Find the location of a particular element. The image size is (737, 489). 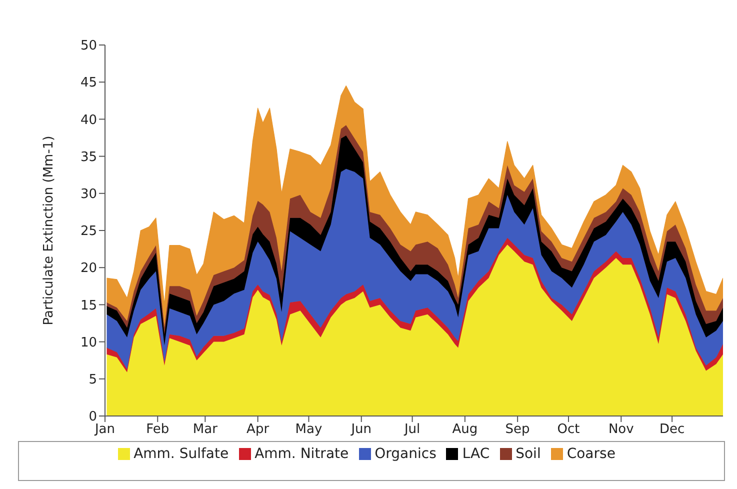

x-tick-label: Mar is located at coordinates (205, 430).